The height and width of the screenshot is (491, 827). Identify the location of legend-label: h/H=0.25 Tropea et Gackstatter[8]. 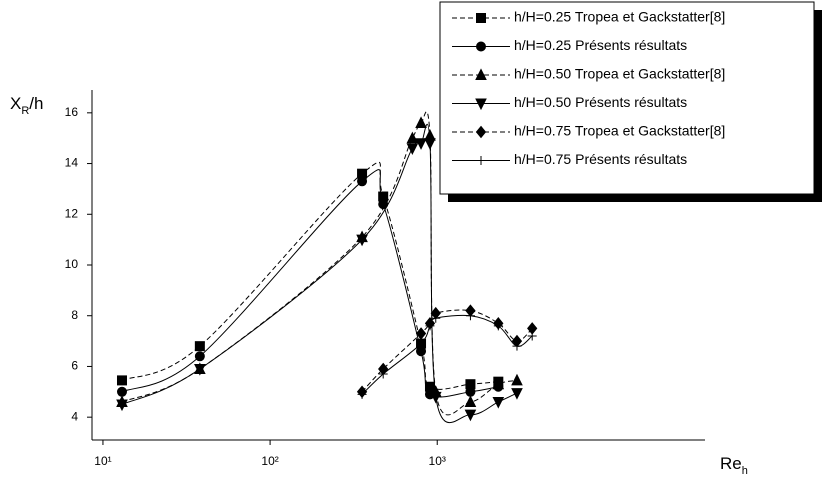
(619, 17).